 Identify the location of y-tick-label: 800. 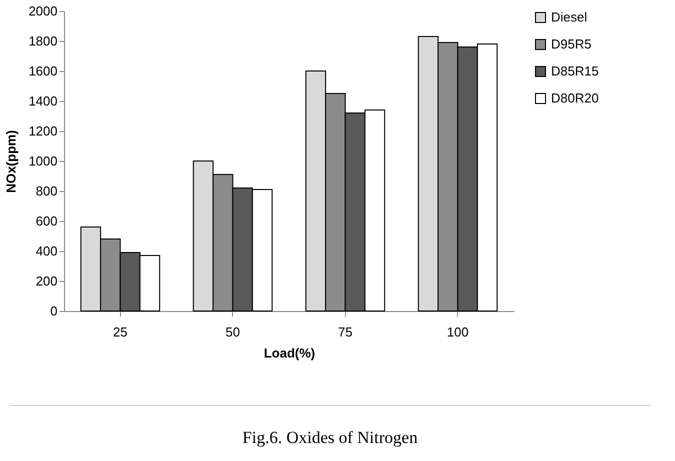
(47, 191).